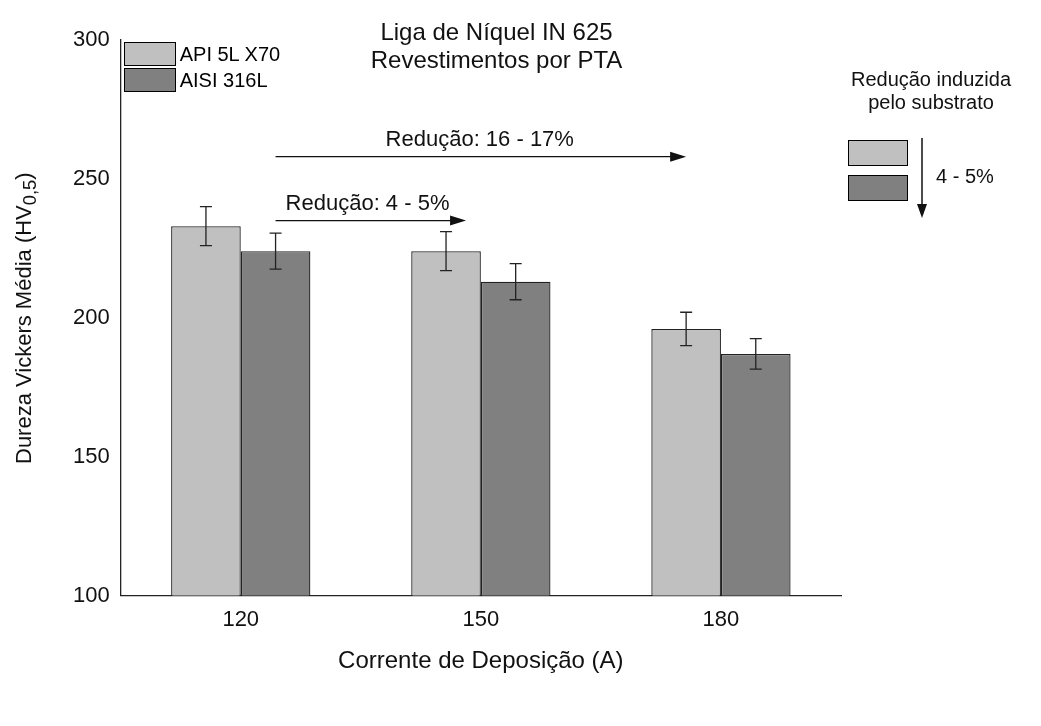 This screenshot has height=726, width=1041. I want to click on x-tick-label: 150, so click(481, 618).